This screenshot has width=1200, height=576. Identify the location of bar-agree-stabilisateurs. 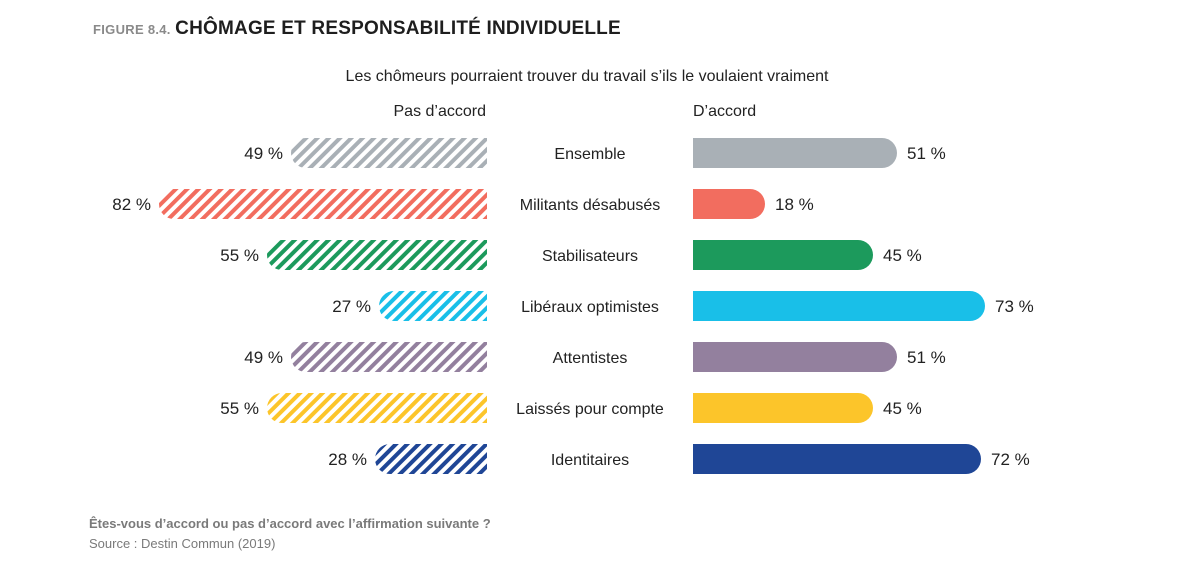
(783, 255).